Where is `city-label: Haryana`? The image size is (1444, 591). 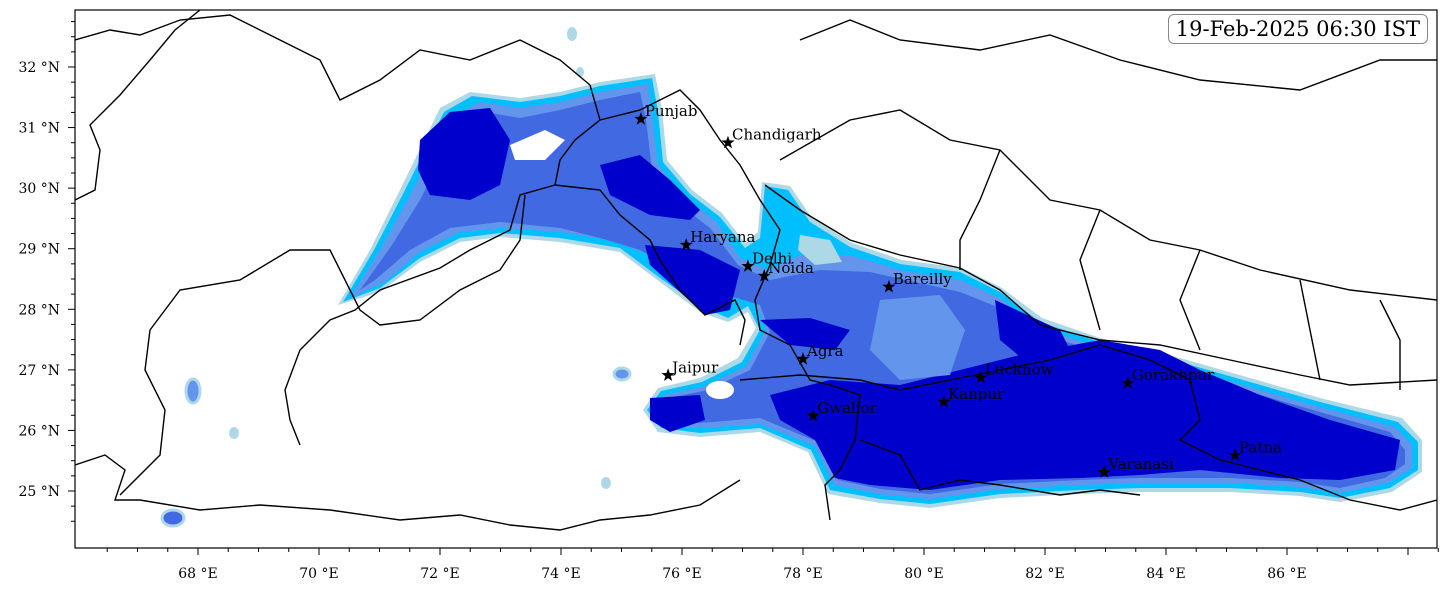
city-label: Haryana is located at coordinates (722, 237).